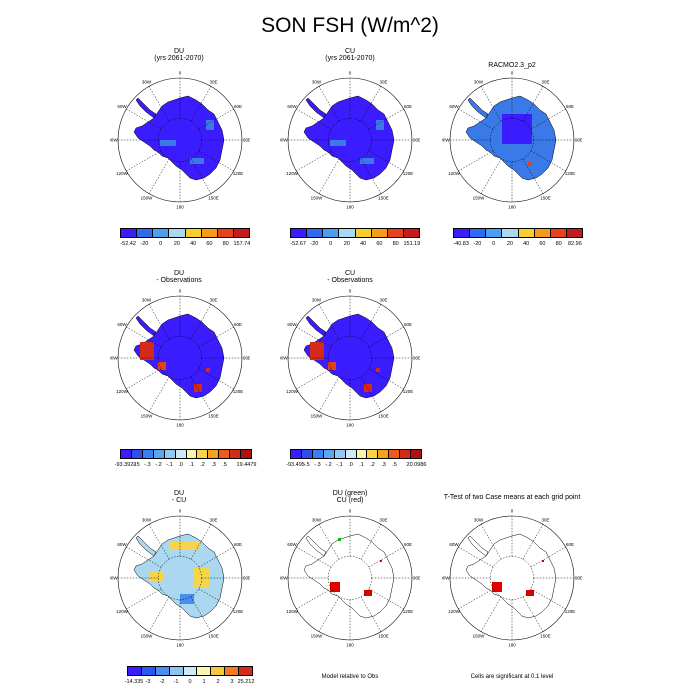 Image resolution: width=700 pixels, height=700 pixels. Describe the element at coordinates (144, 244) in the screenshot. I see `cb1-label-1: -20` at that location.